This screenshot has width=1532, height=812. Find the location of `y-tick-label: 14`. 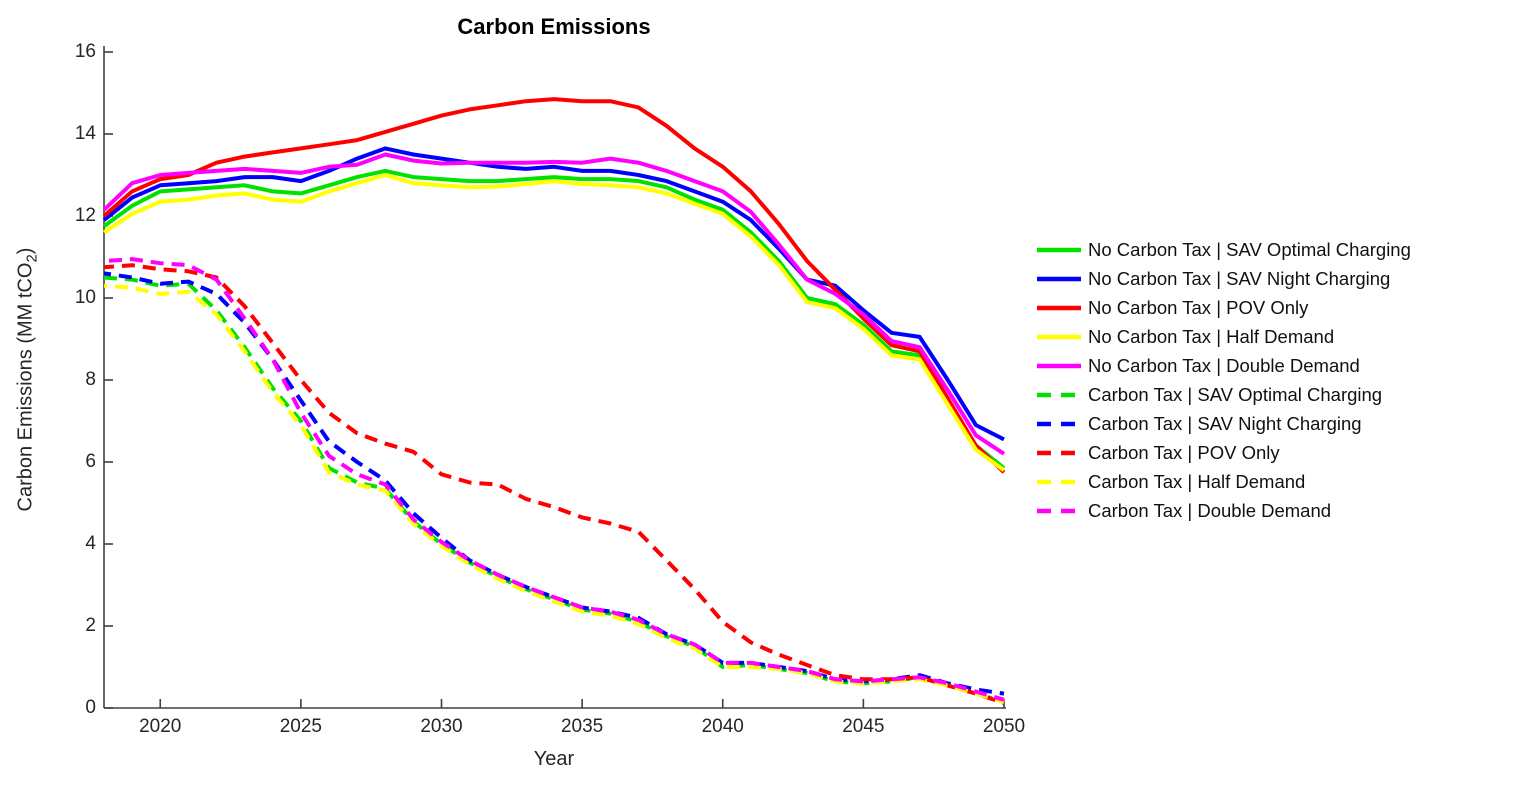

y-tick-label: 14 is located at coordinates (85, 133).